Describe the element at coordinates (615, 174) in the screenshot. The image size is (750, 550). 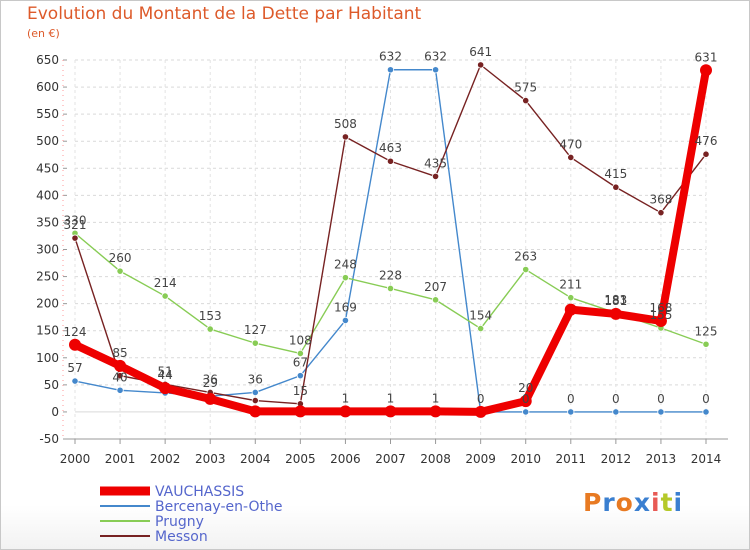
I see `data-label: 415` at that location.